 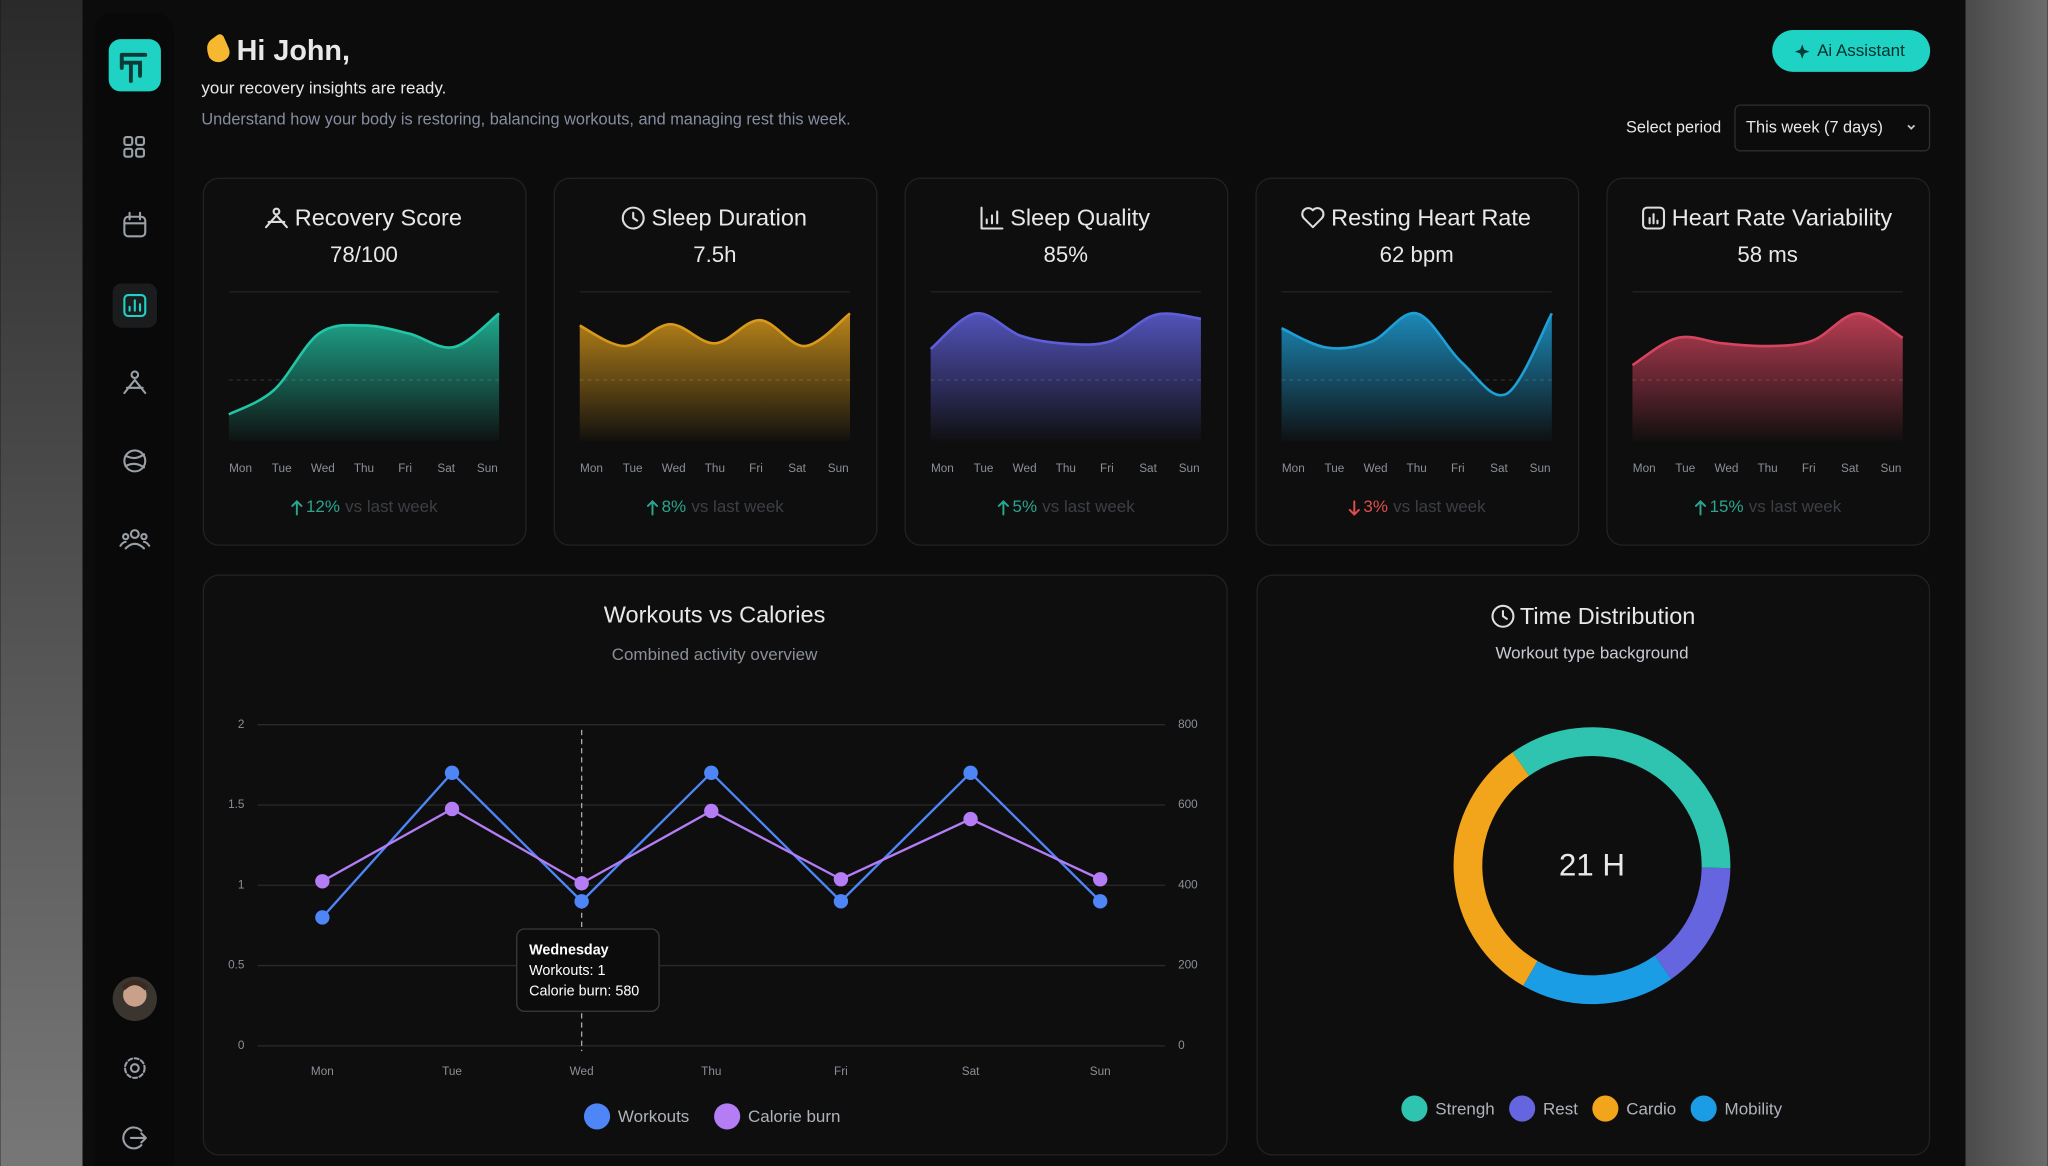 What do you see at coordinates (674, 506) in the screenshot?
I see `trend-value: 8%` at bounding box center [674, 506].